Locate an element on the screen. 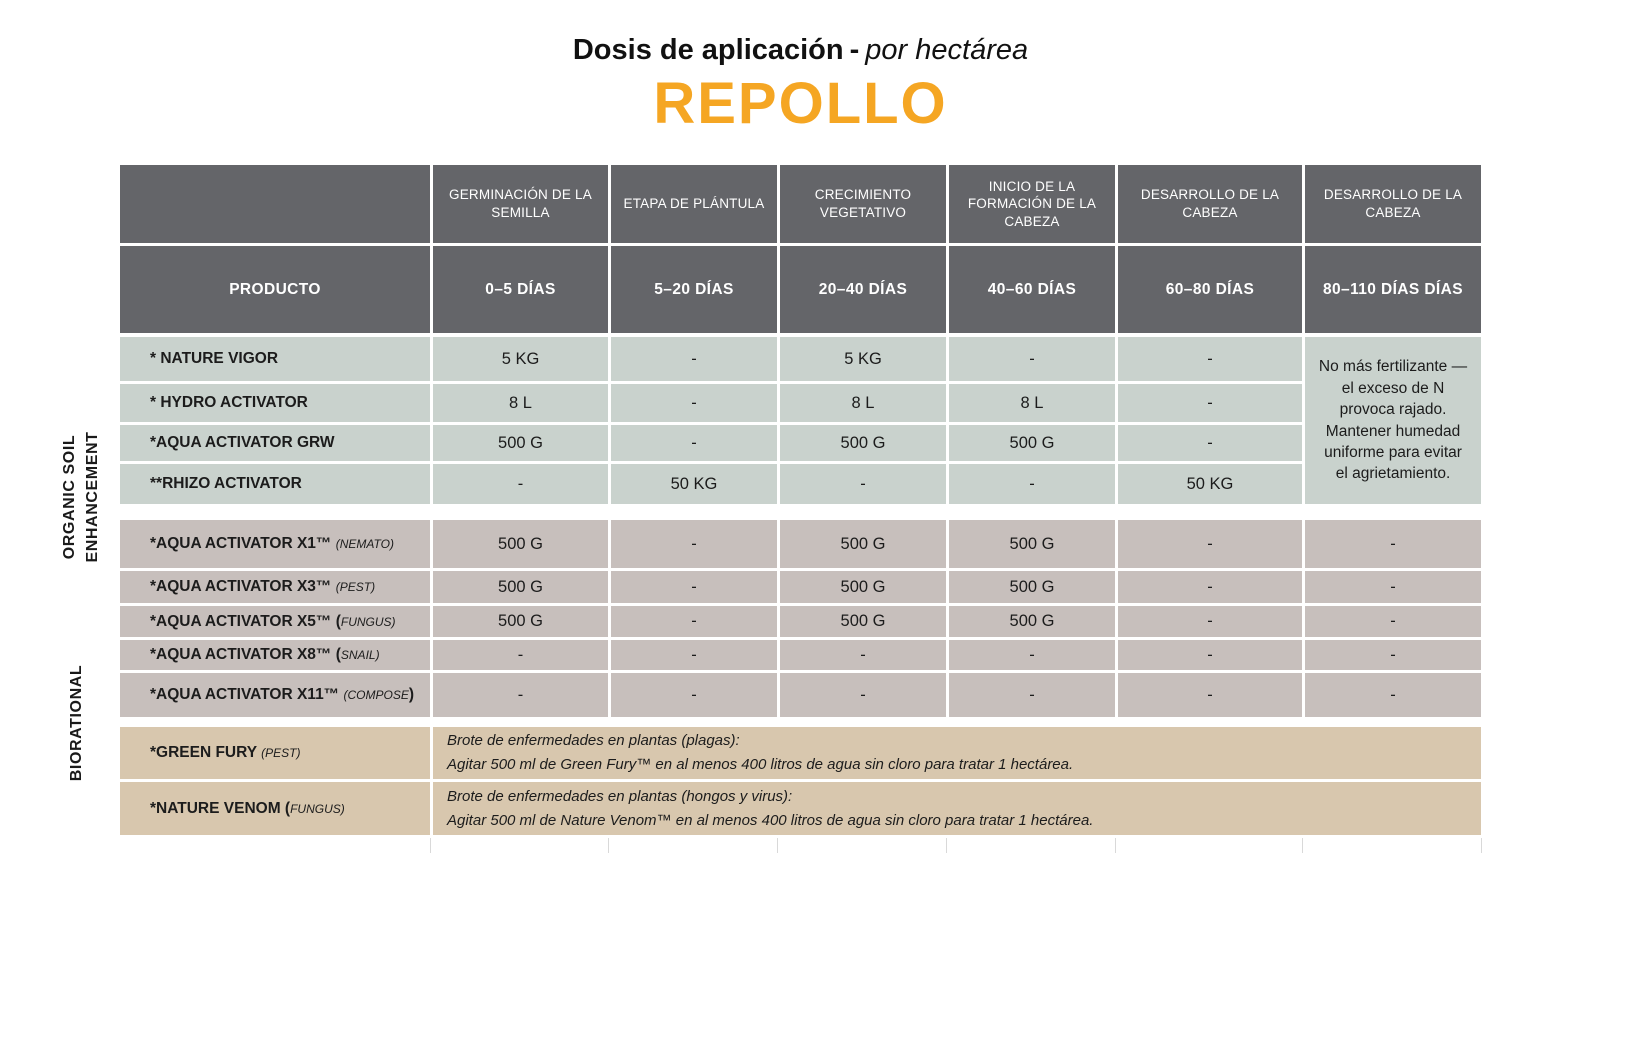 The height and width of the screenshot is (1050, 1650). page-title: Dosis de aplicación - por hectárea is located at coordinates (800, 50).